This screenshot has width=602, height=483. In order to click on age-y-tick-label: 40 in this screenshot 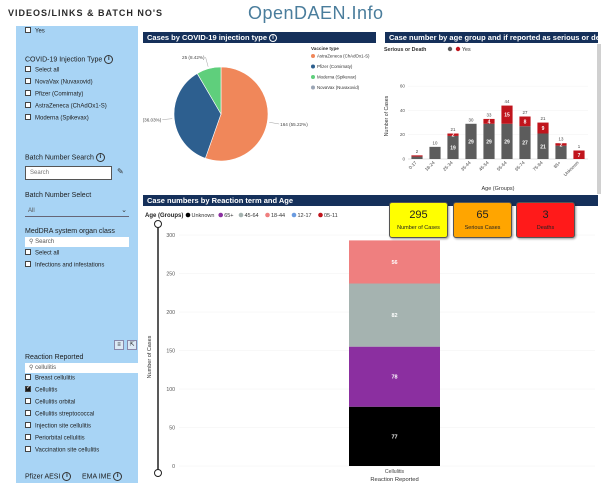, I will do `click(403, 110)`.